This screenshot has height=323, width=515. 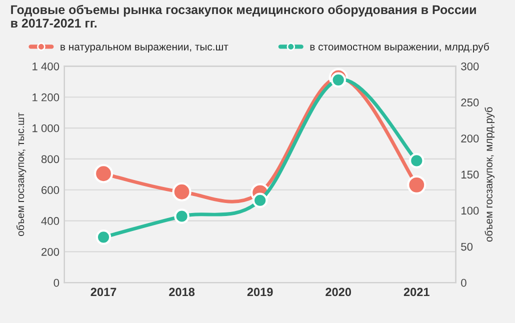 I want to click on y-tick-label: 1 400, so click(x=46, y=66).